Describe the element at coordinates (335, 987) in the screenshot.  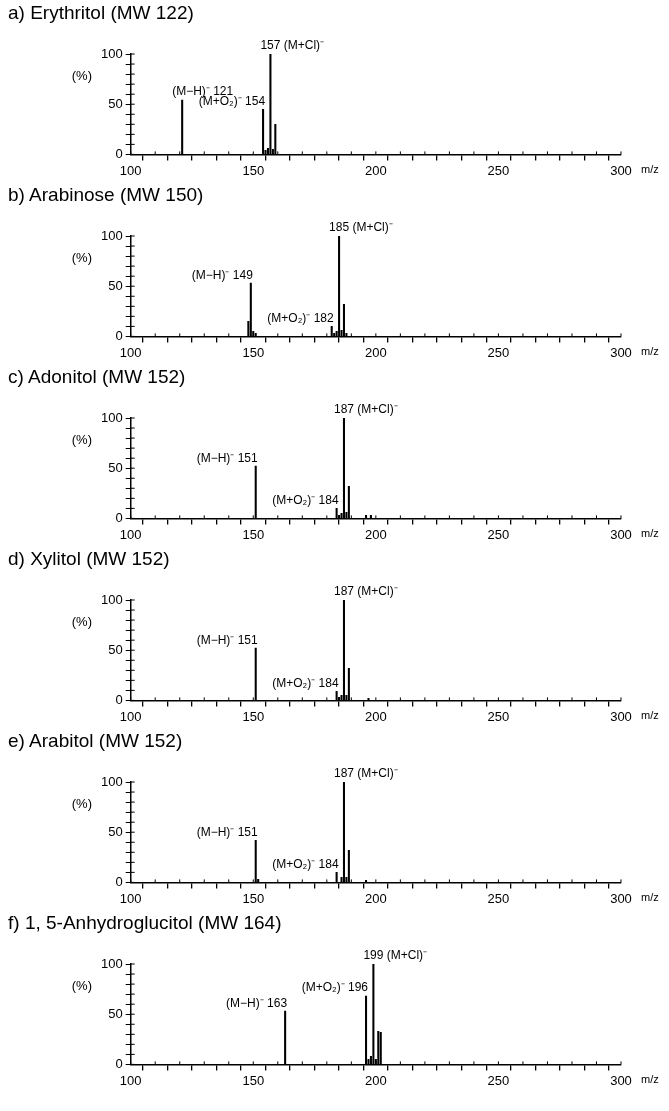
I see `annotation: (M+O₂)⁻ 196` at that location.